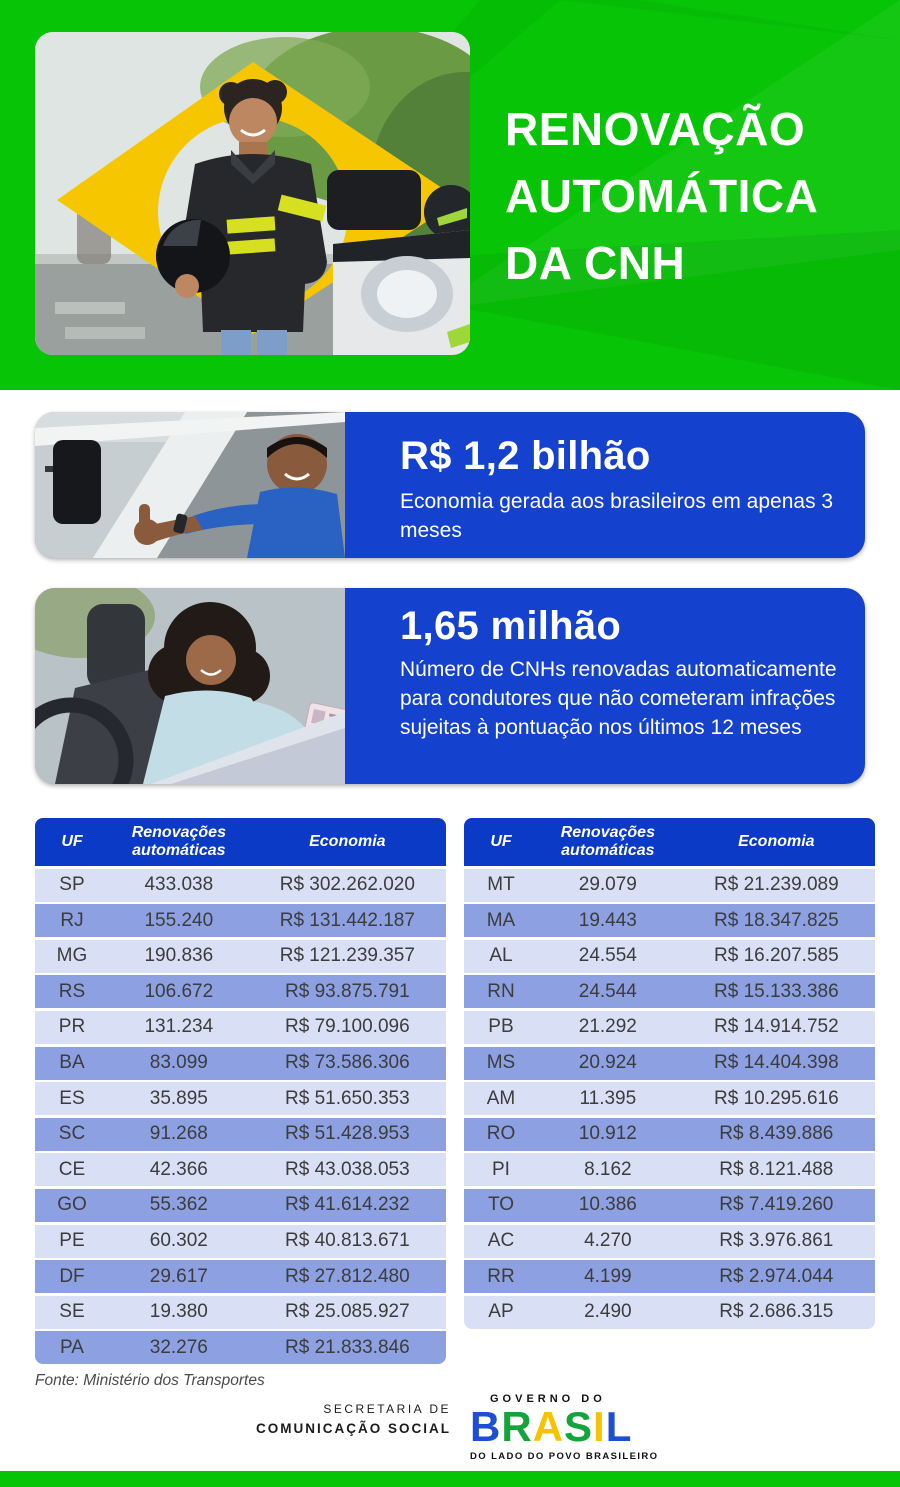  What do you see at coordinates (511, 626) in the screenshot?
I see `stat-value: 1,65 milhão` at bounding box center [511, 626].